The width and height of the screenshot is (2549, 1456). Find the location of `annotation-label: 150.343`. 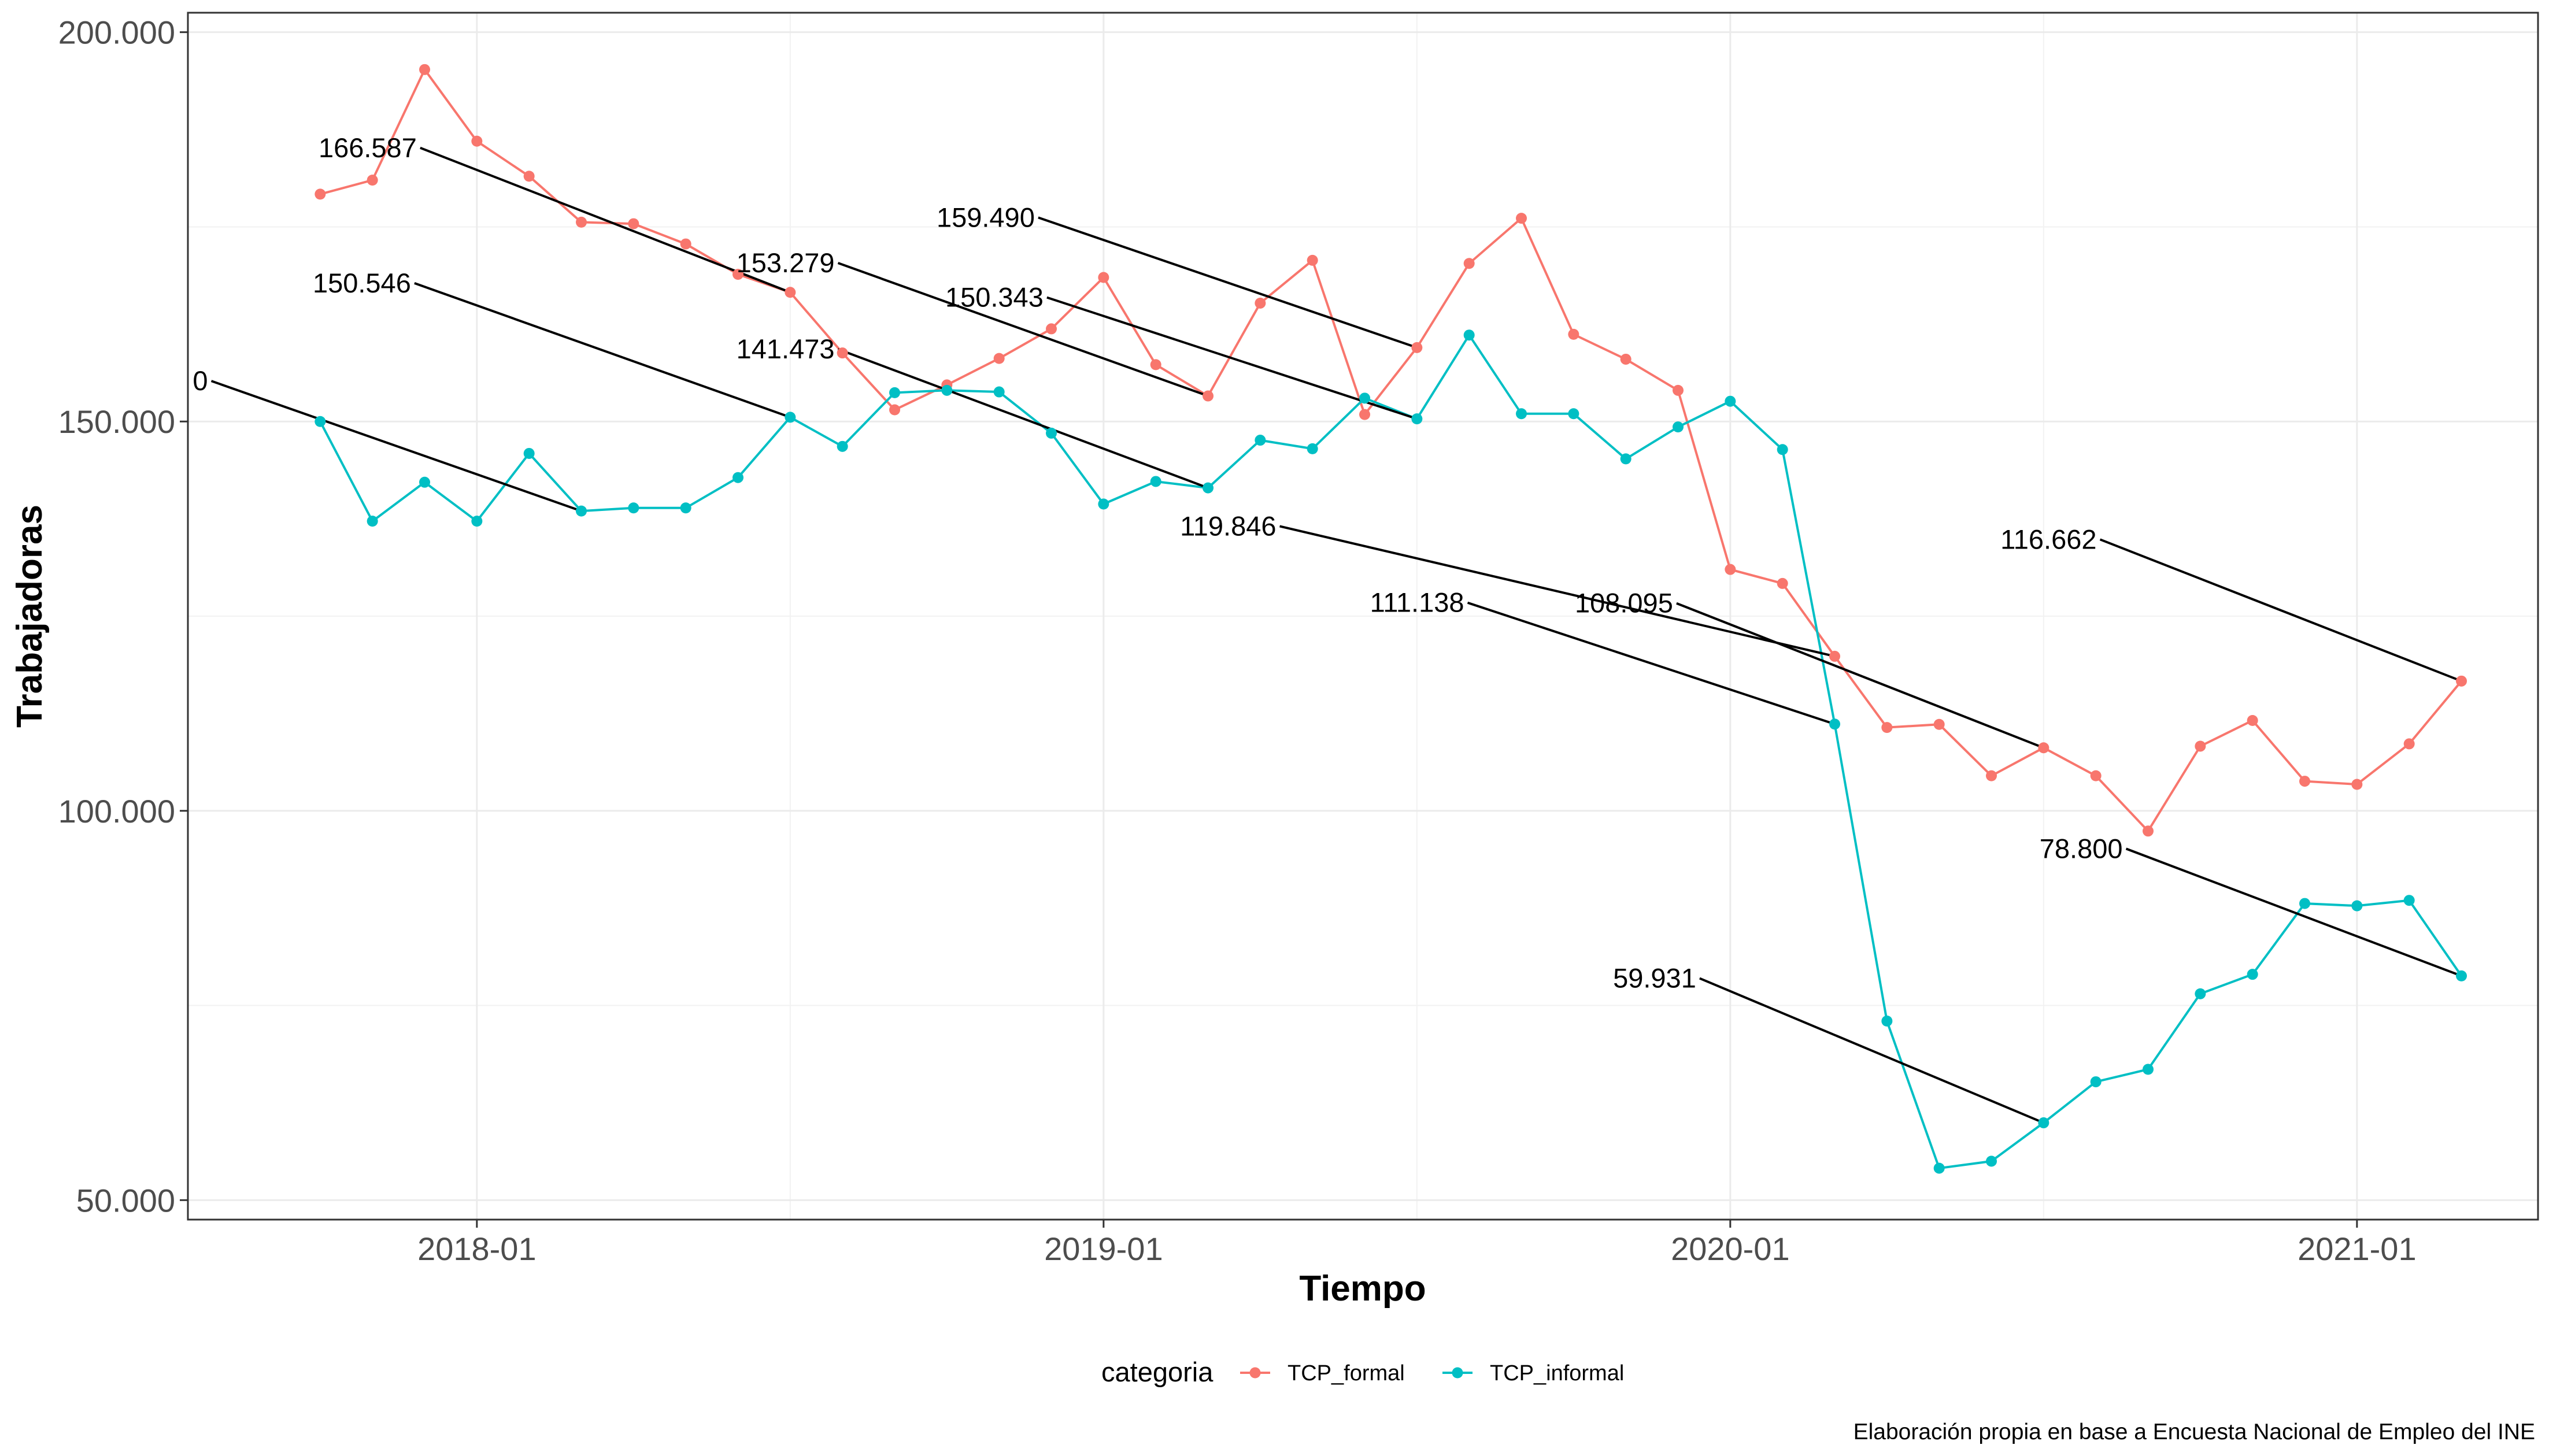

annotation-label: 150.343 is located at coordinates (994, 298).